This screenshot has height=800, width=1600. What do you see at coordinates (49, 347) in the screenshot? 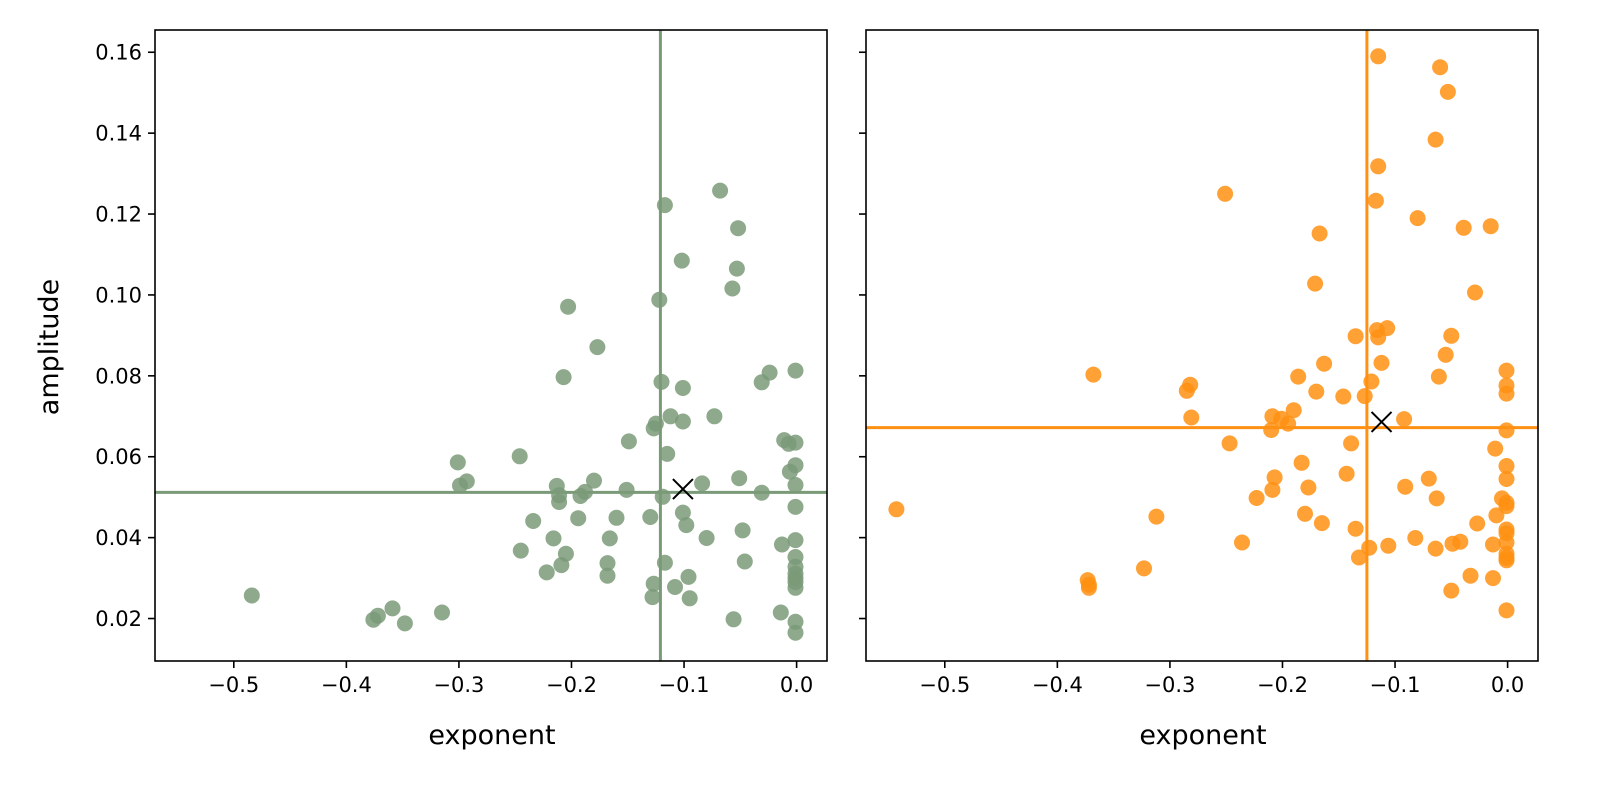
I see `left-y-axis-title: amplitude` at bounding box center [49, 347].